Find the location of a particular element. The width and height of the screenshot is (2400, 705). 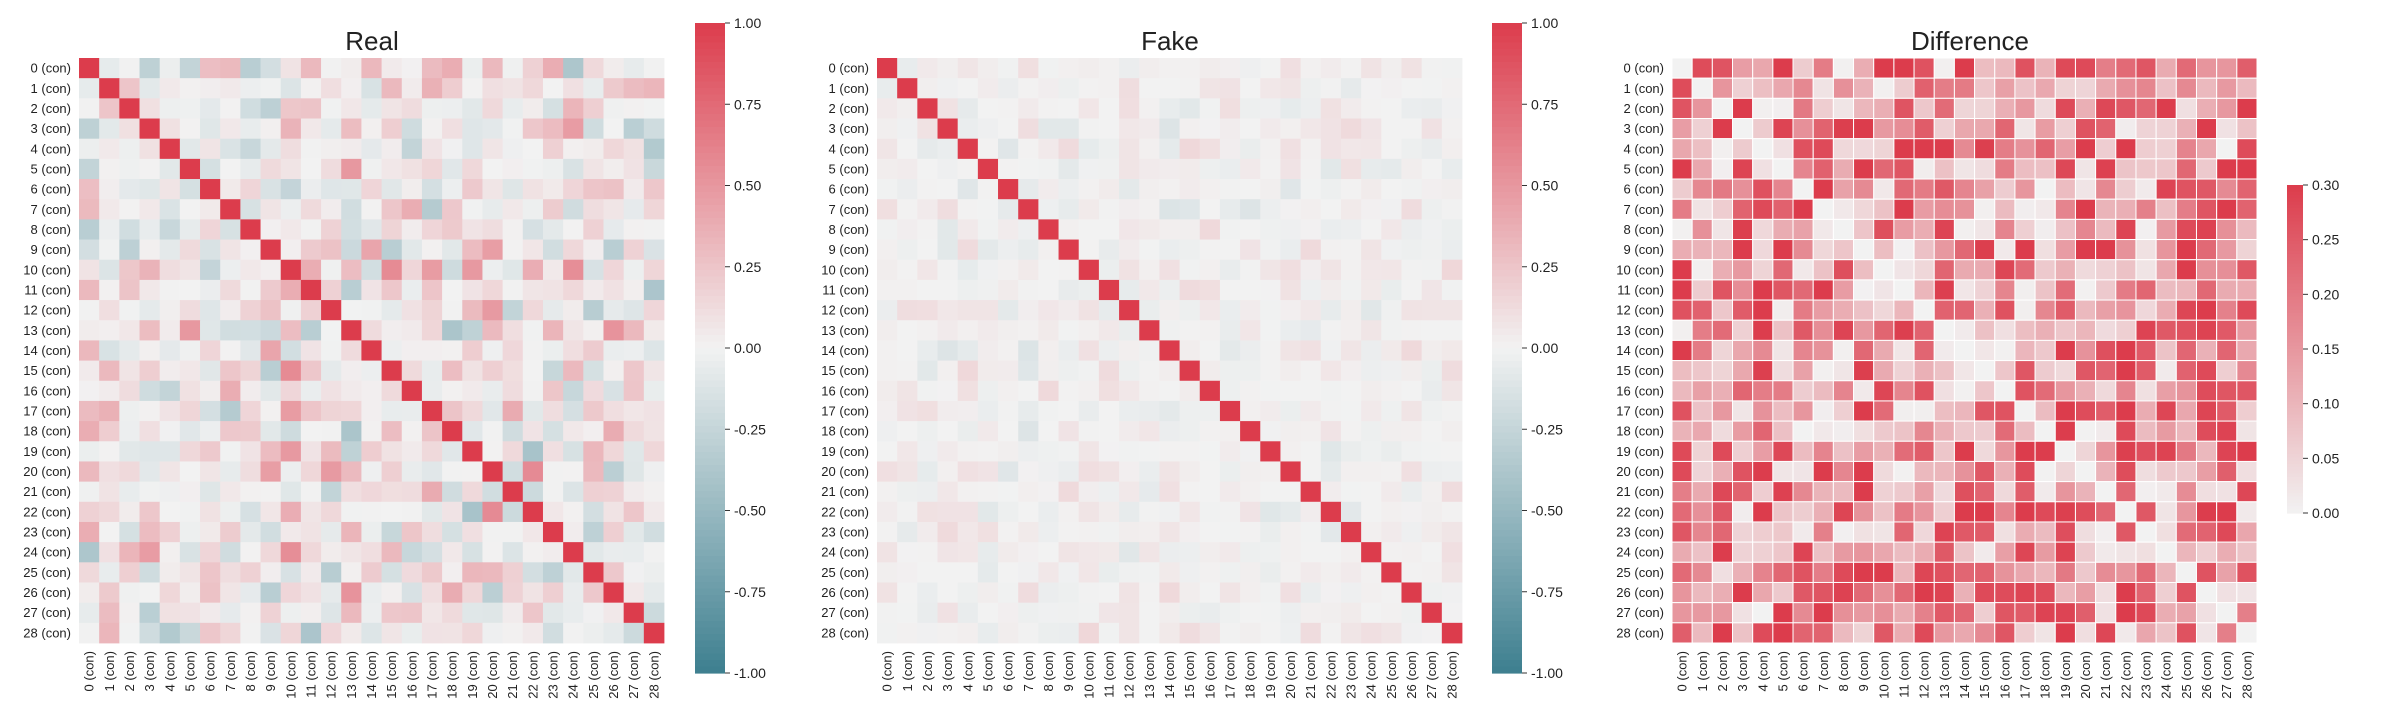

y-tick-label: 6 (con) is located at coordinates (1644, 189).